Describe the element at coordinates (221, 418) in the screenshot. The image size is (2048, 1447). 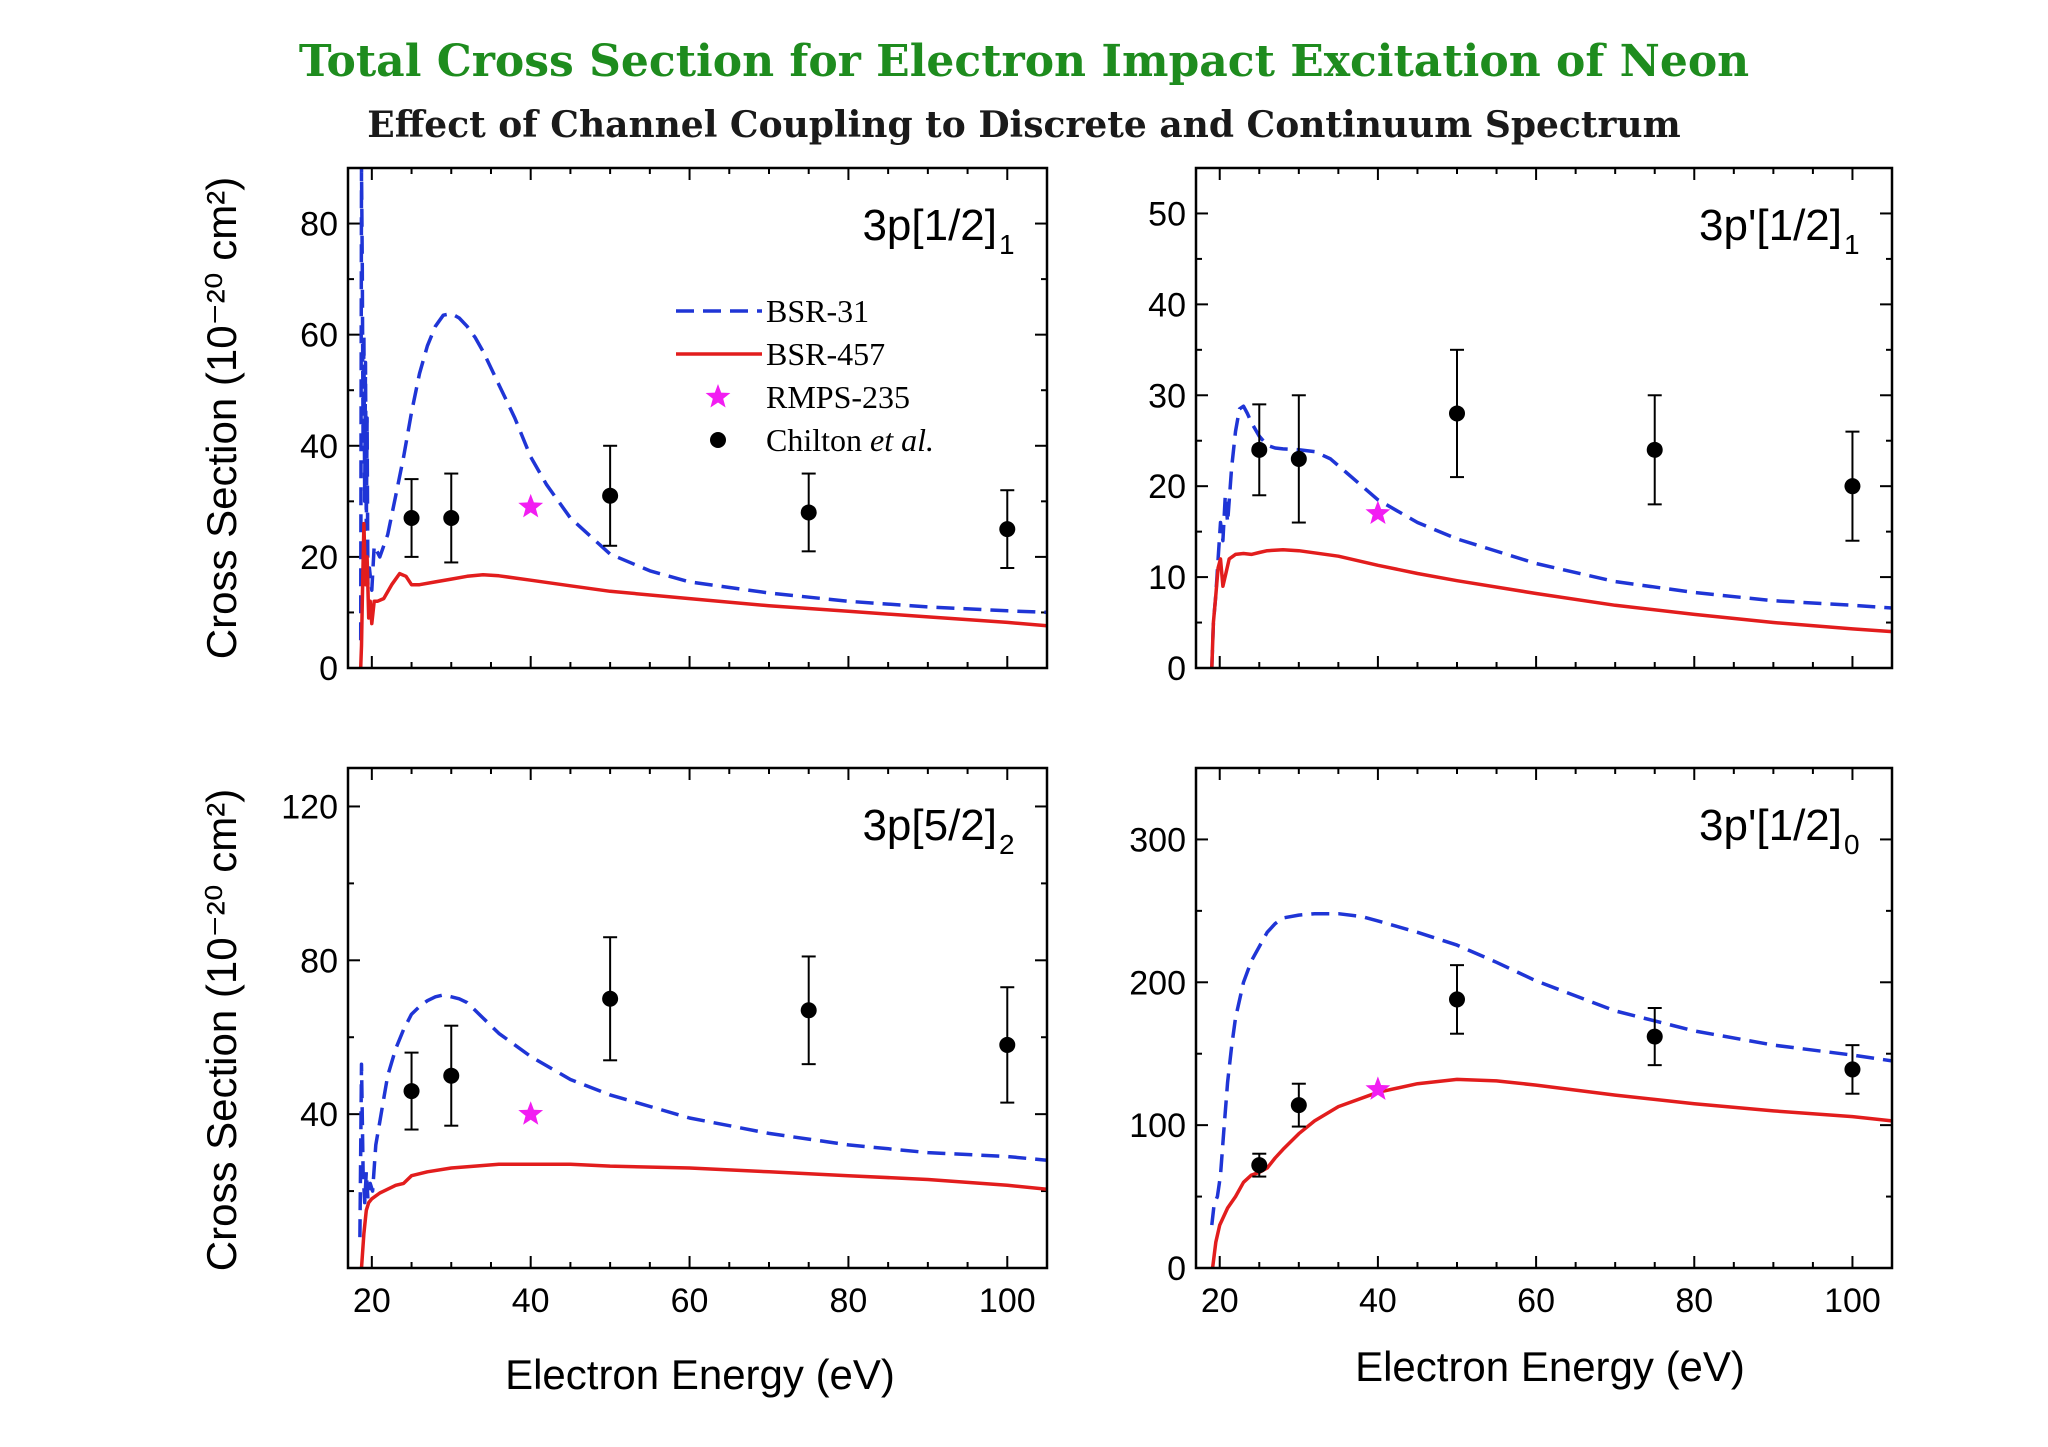
I see `y-axis-label-top: Cross Section (10⁻²⁰ cm²)` at that location.